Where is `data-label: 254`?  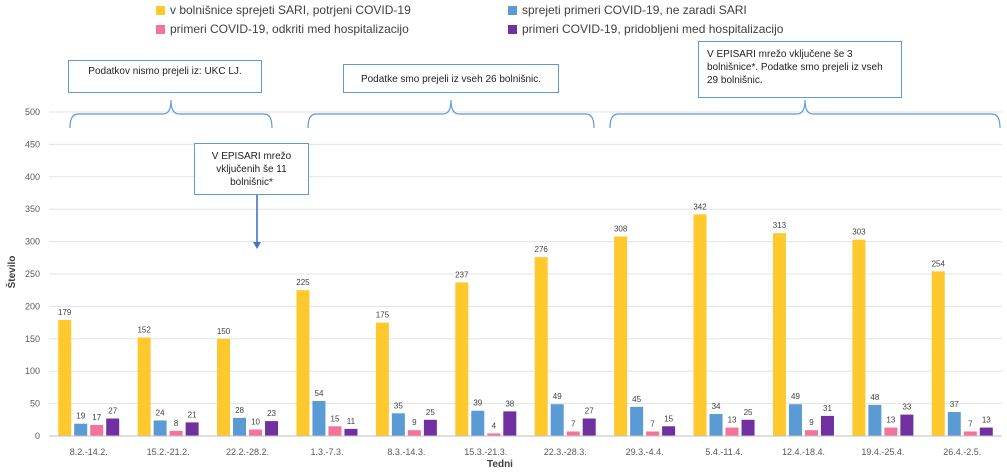 data-label: 254 is located at coordinates (939, 263).